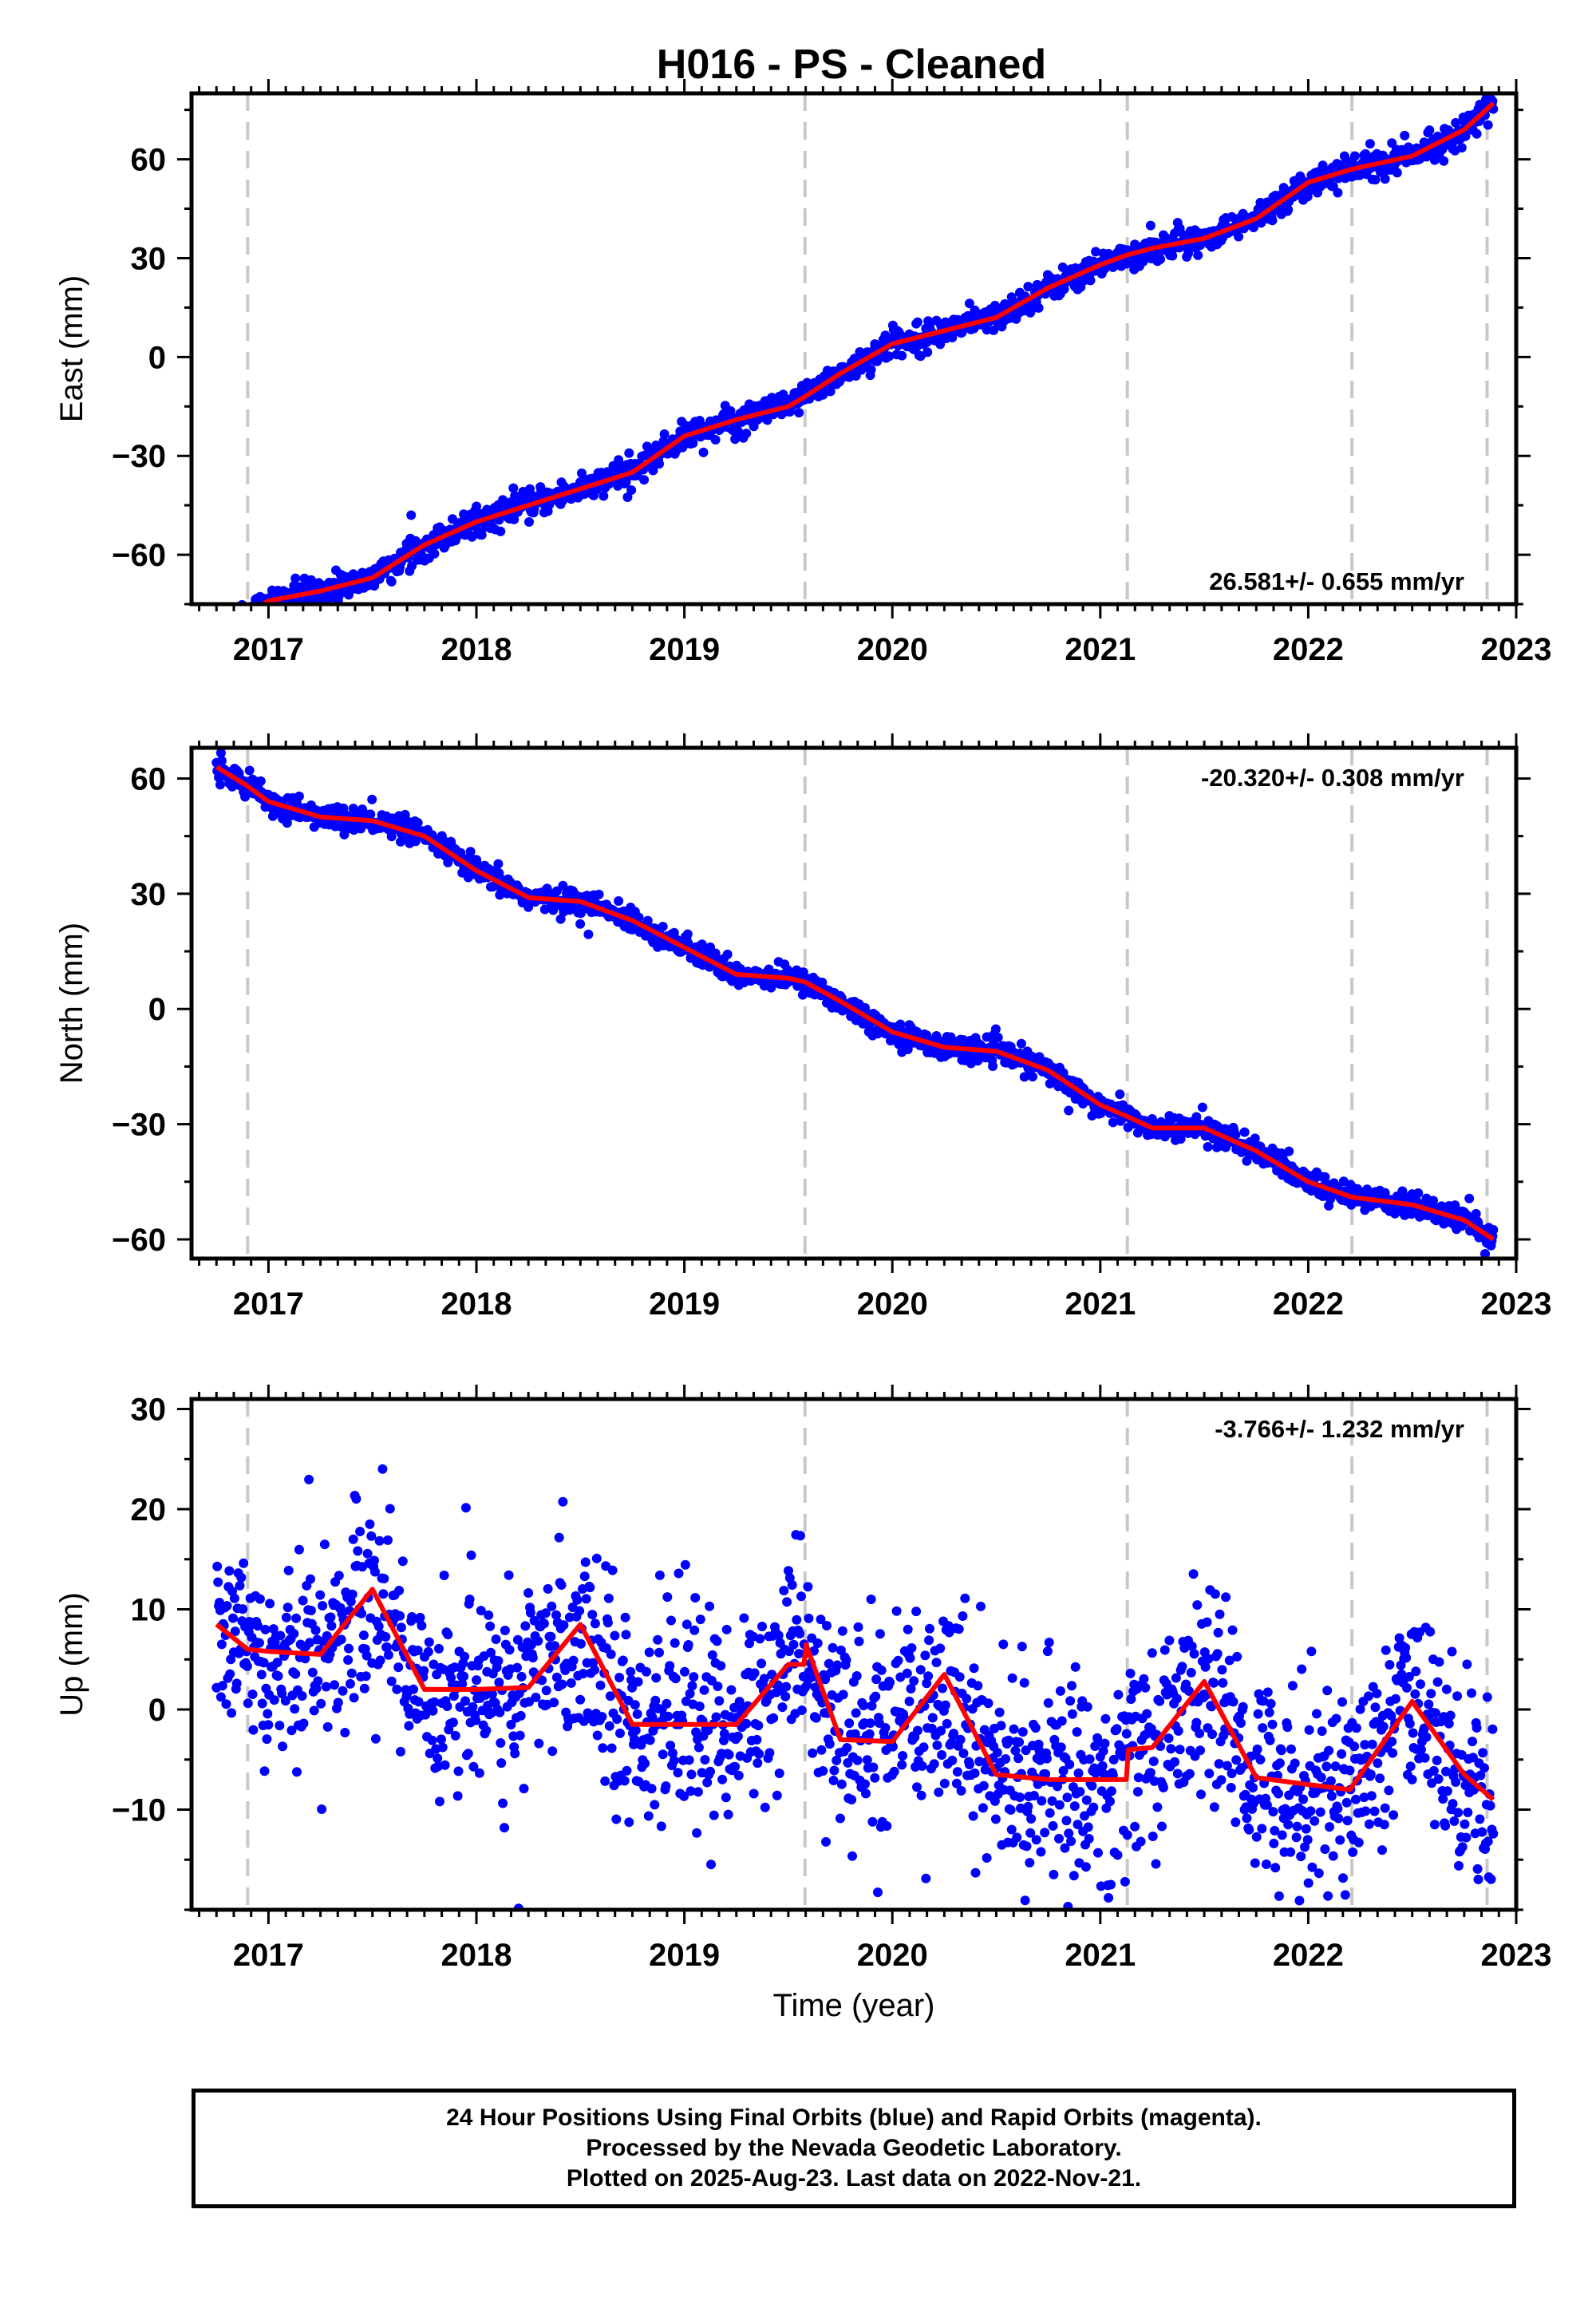  Describe the element at coordinates (71, 1003) in the screenshot. I see `y-axis-label: North (mm)` at that location.